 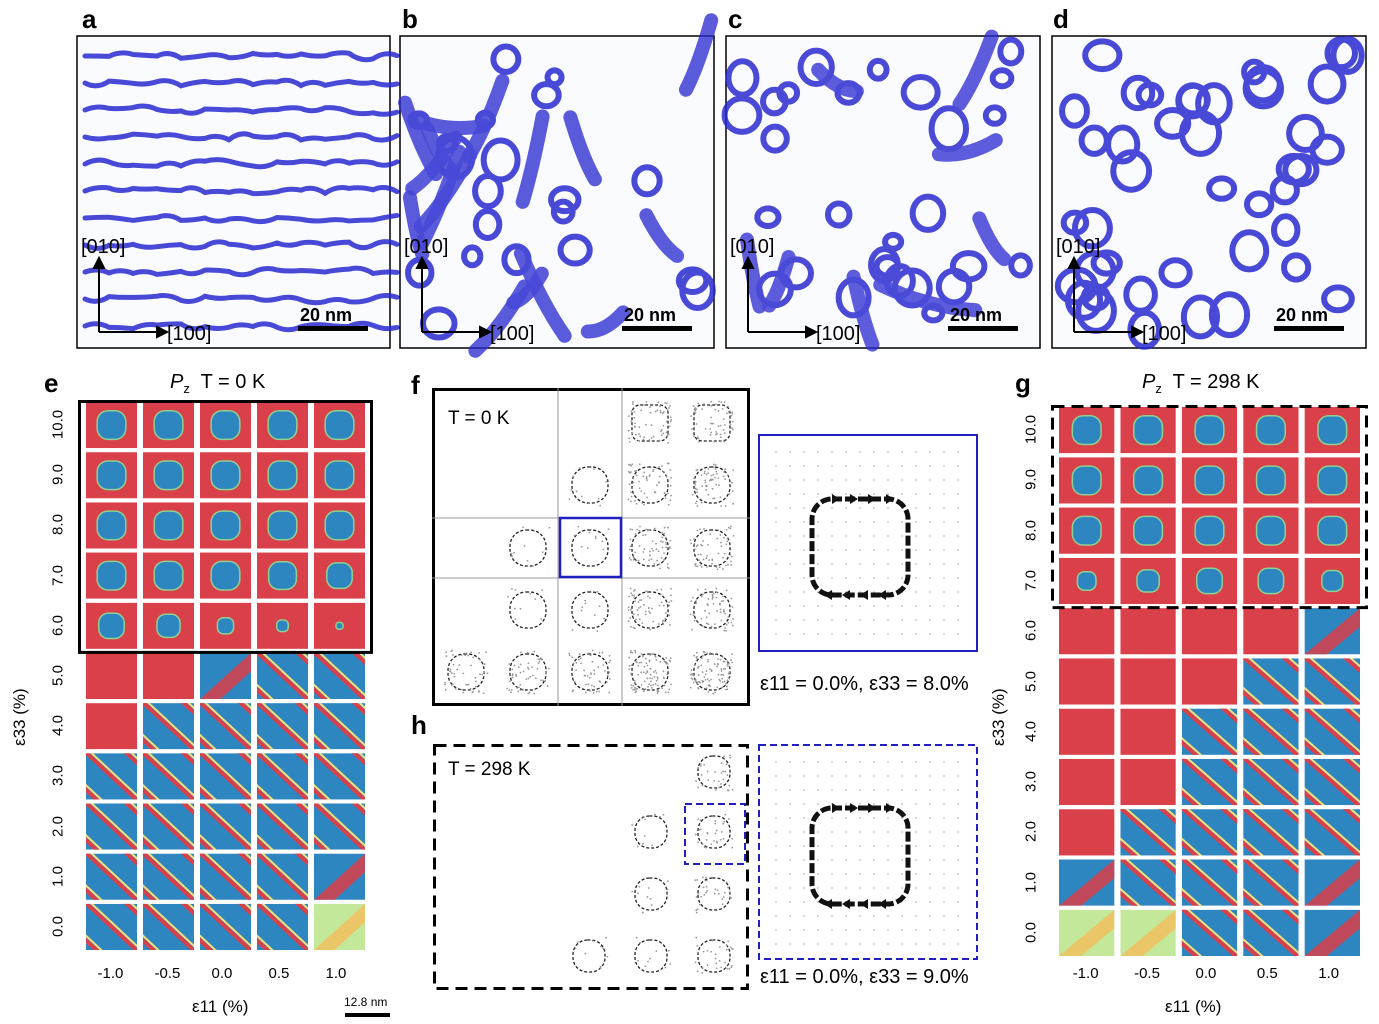 I want to click on zoom-f-svg, so click(x=868, y=543).